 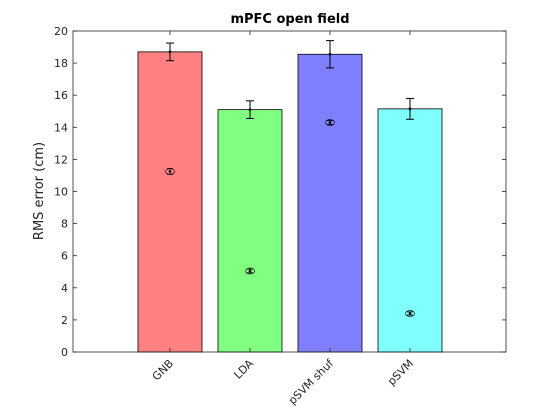 I want to click on y-tick-label: 10, so click(x=61, y=192).